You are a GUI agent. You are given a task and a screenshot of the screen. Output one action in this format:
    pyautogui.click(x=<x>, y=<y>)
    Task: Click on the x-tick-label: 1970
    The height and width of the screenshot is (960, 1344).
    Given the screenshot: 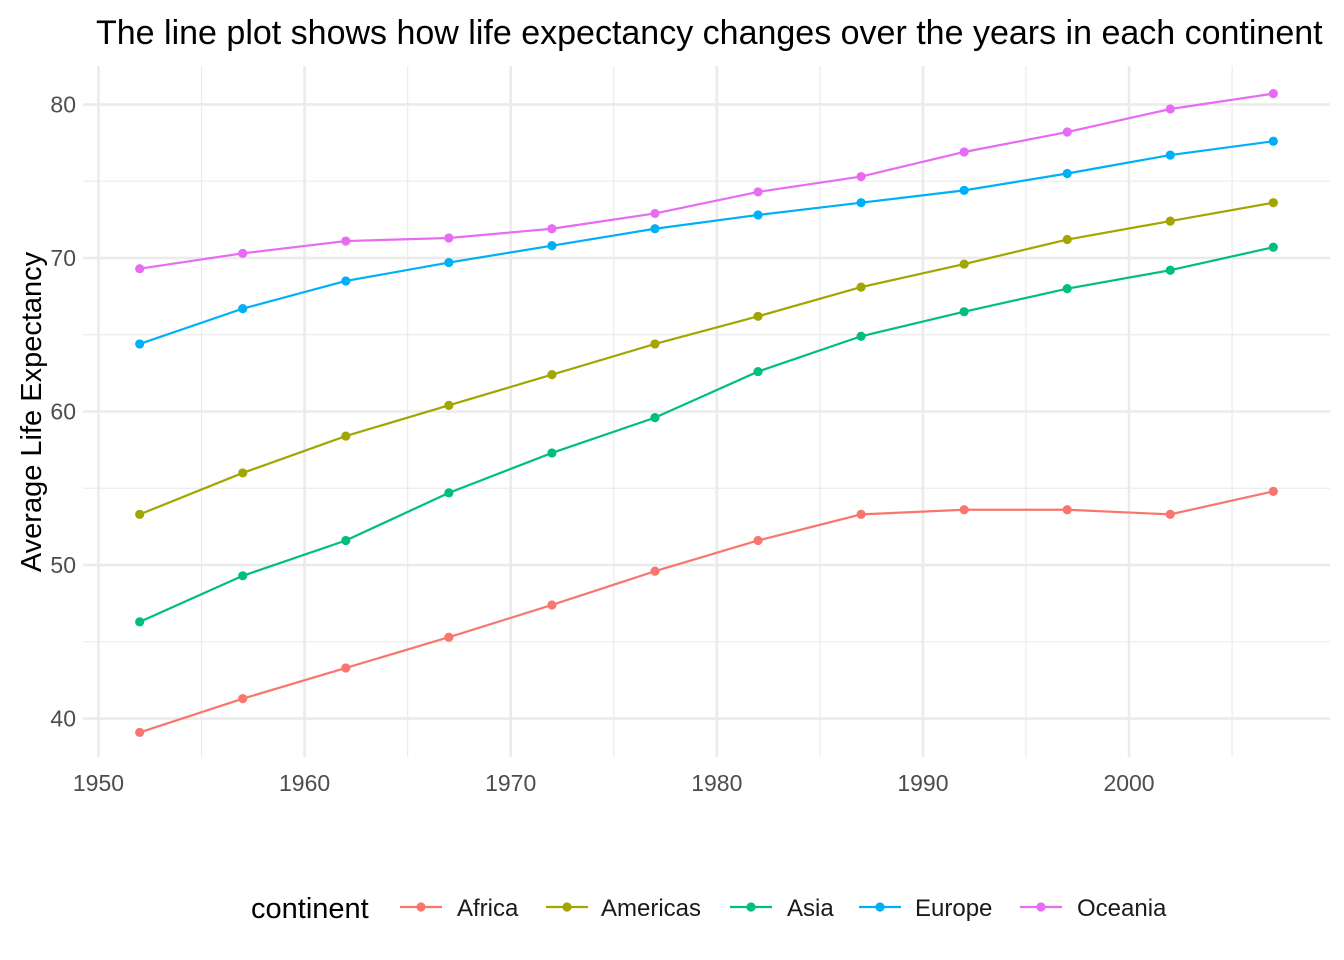 What is the action you would take?
    pyautogui.click(x=510, y=783)
    